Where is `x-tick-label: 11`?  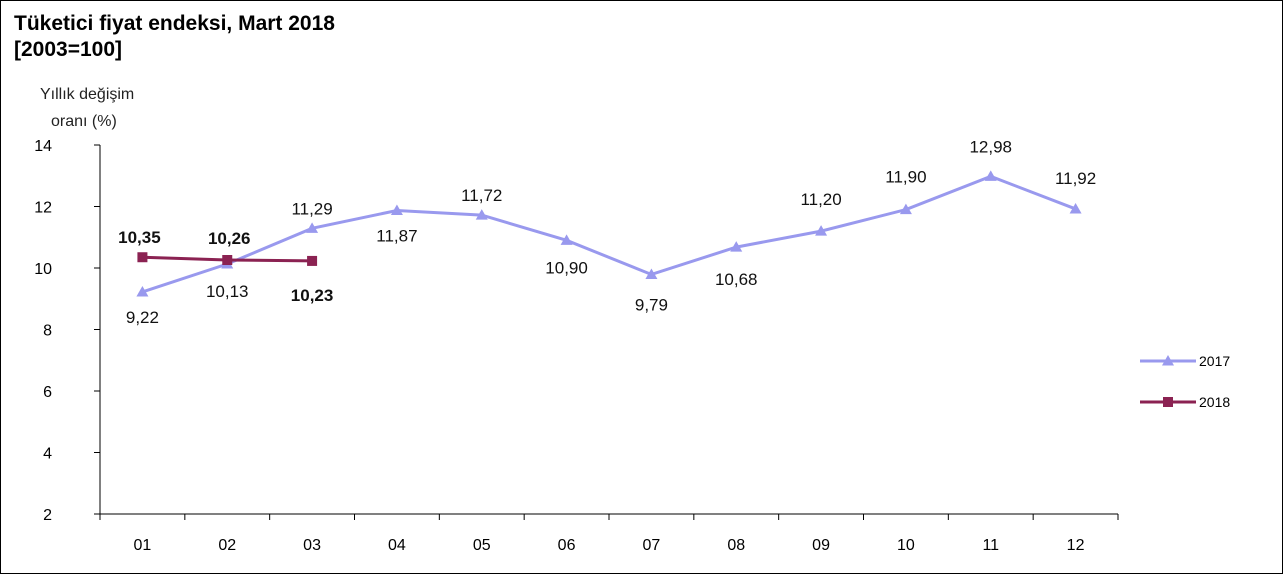
x-tick-label: 11 is located at coordinates (990, 545).